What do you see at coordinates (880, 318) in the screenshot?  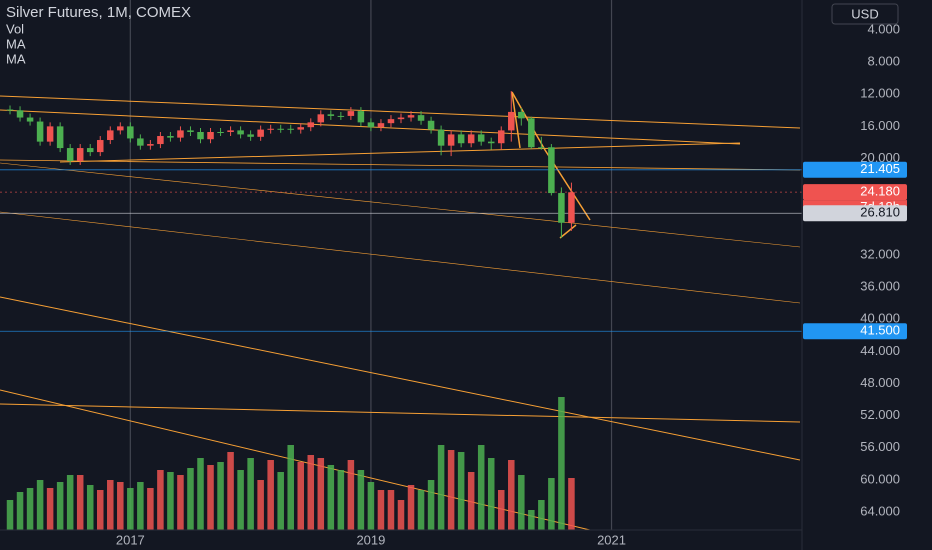 I see `y-tick-label: 40.000` at bounding box center [880, 318].